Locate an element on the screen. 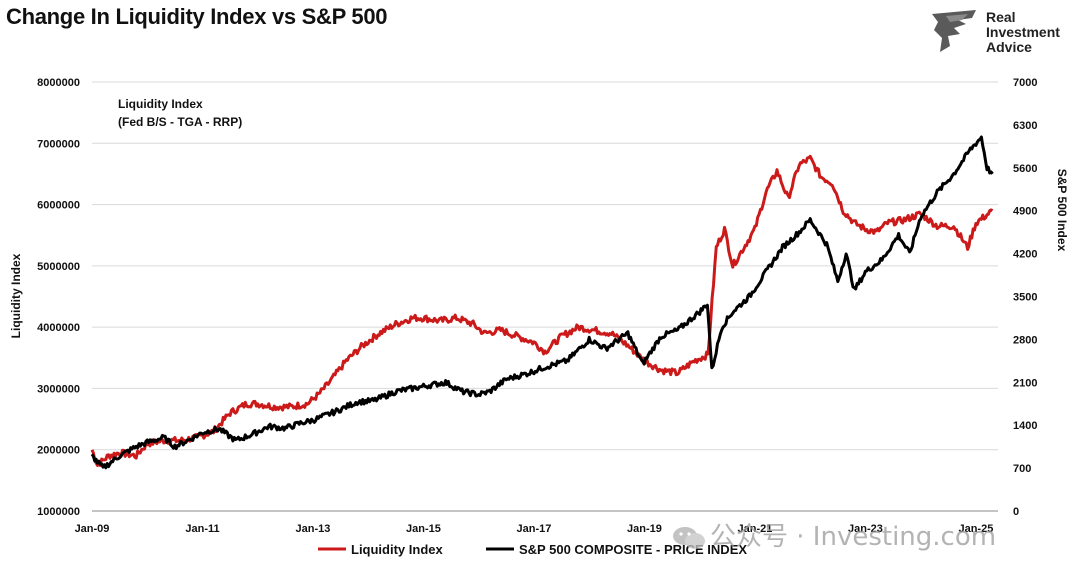 The image size is (1080, 574). left-tick-label: 8000000 is located at coordinates (58, 83).